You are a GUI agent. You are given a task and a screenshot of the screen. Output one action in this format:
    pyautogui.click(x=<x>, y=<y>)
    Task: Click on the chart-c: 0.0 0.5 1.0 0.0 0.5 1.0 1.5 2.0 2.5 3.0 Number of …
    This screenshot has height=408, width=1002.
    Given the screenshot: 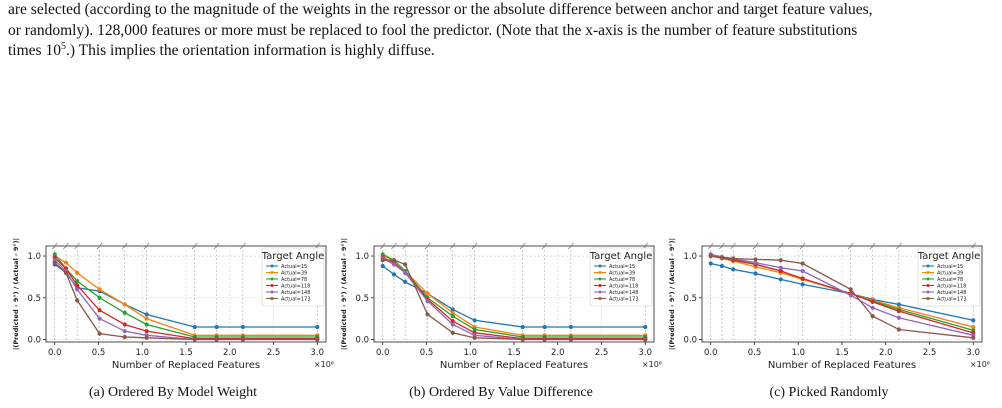 What is the action you would take?
    pyautogui.click(x=829, y=304)
    